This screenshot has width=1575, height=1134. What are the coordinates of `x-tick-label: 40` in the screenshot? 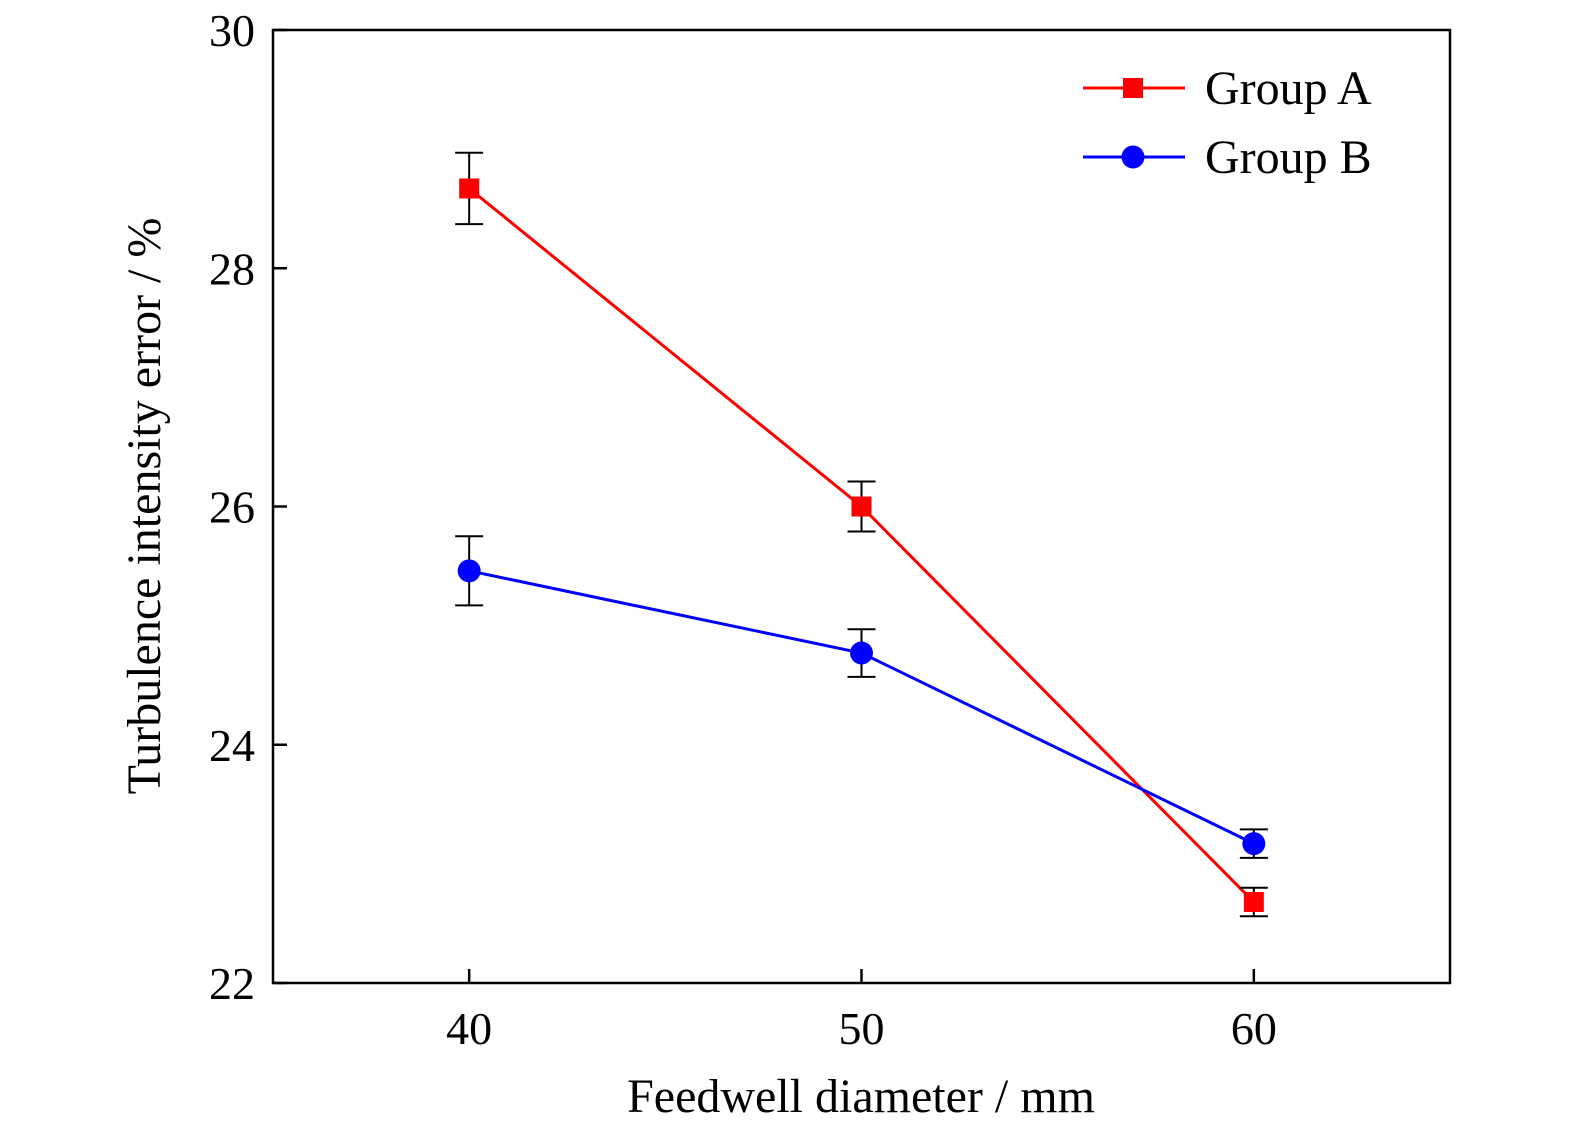 It's located at (469, 1028).